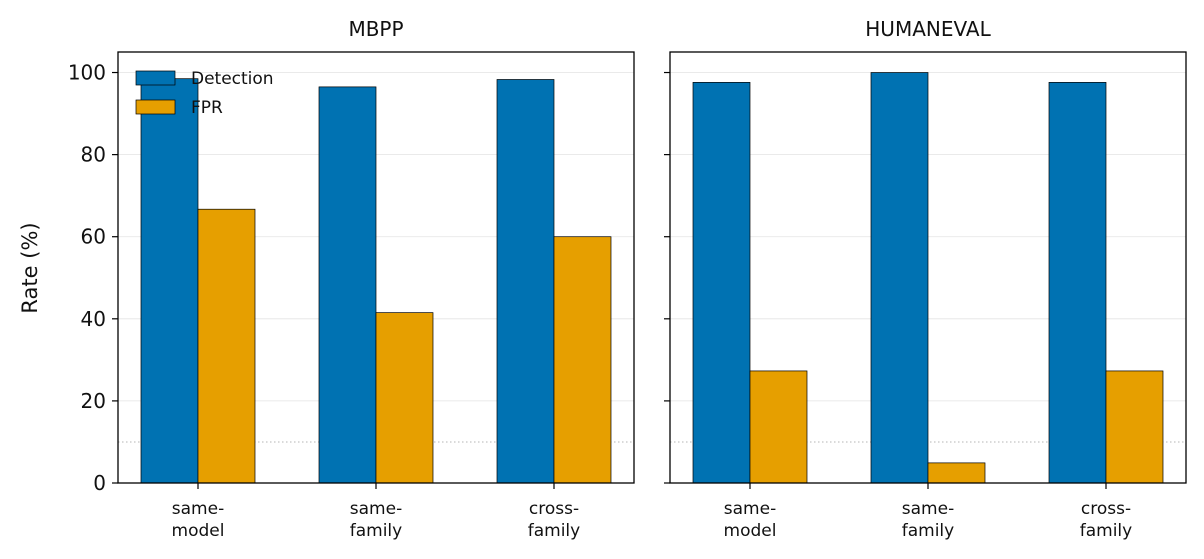 The image size is (1204, 559). What do you see at coordinates (207, 108) in the screenshot?
I see `legend-label-fpr: FPR` at bounding box center [207, 108].